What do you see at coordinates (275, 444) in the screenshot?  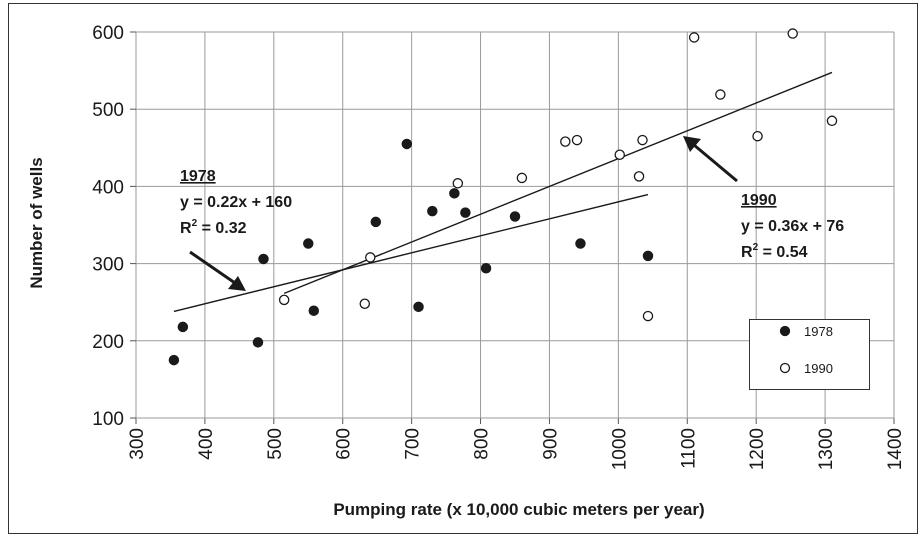 I see `x-tick-label: 500` at bounding box center [275, 444].